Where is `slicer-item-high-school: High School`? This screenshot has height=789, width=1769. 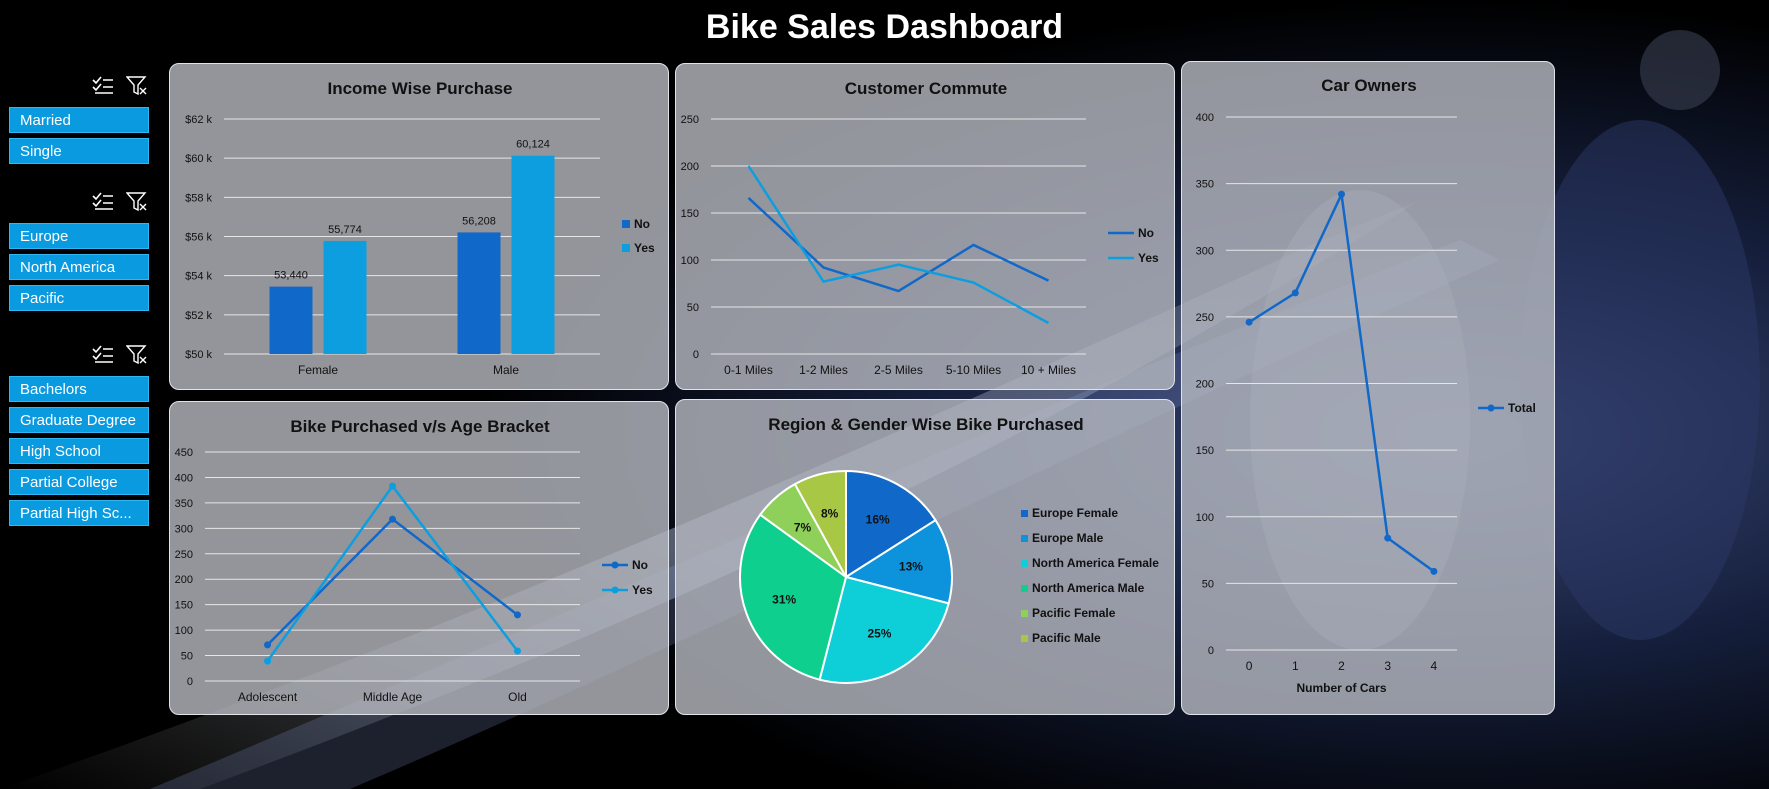 slicer-item-high-school: High School is located at coordinates (79, 451).